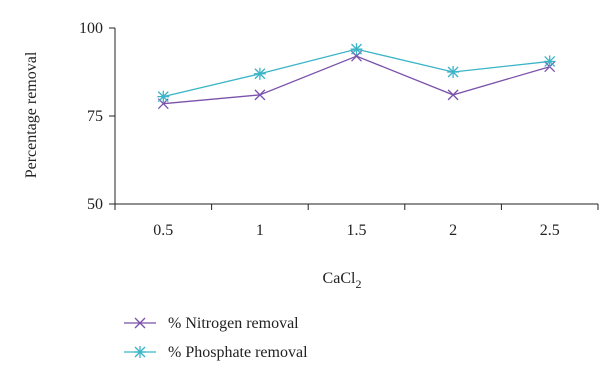 This screenshot has height=368, width=609. I want to click on y-tick-label: 100, so click(91, 28).